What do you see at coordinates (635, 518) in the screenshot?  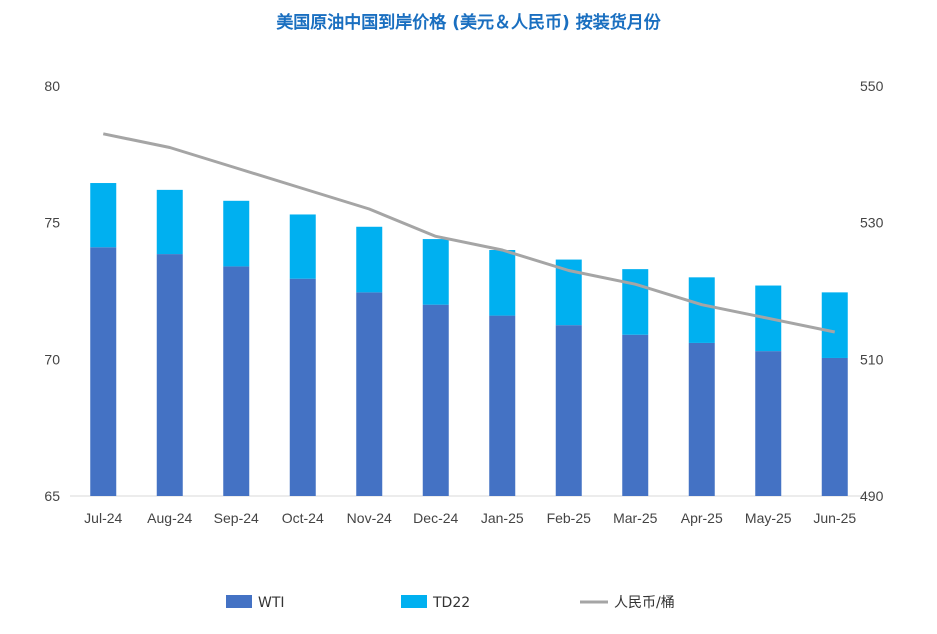 I see `x-tick-label: Mar-25` at bounding box center [635, 518].